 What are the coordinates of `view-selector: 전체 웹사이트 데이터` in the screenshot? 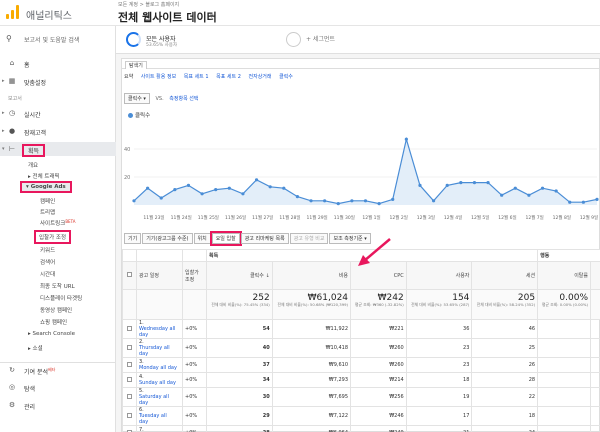 It's located at (167, 17).